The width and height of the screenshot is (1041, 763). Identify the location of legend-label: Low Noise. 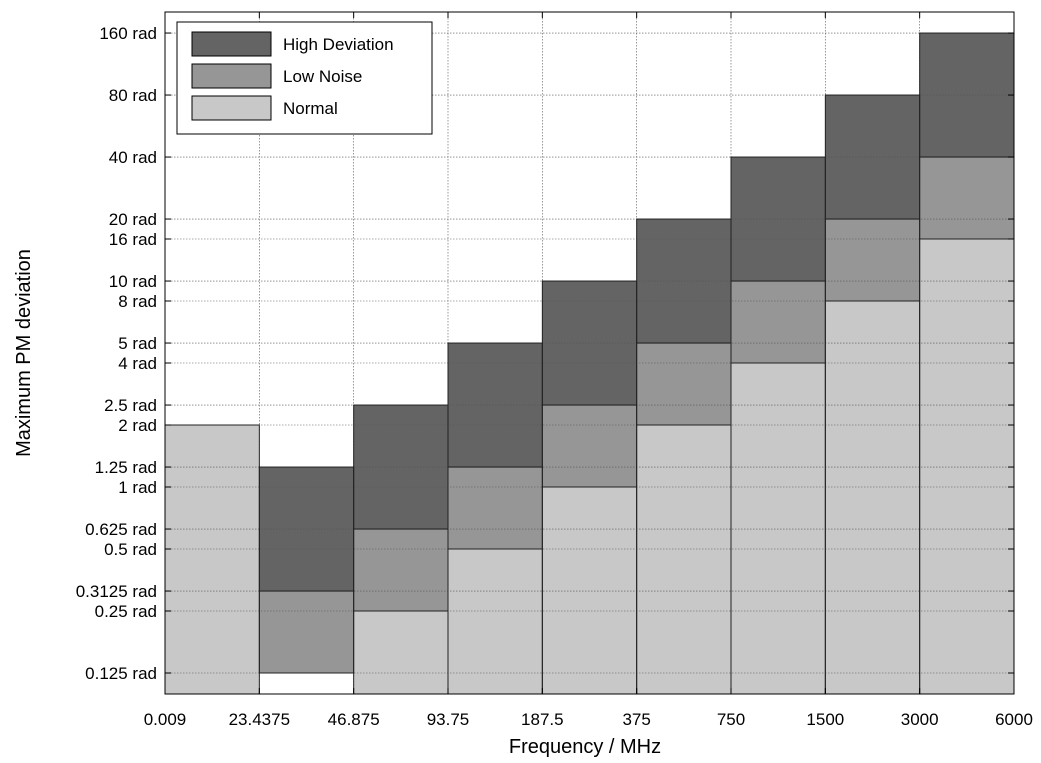
(322, 76).